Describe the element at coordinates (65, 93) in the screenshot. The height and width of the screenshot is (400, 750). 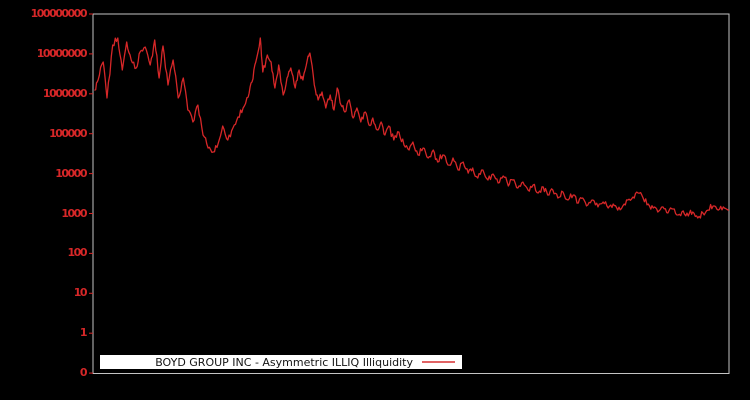
I see `y-tick-label: 1000000` at that location.